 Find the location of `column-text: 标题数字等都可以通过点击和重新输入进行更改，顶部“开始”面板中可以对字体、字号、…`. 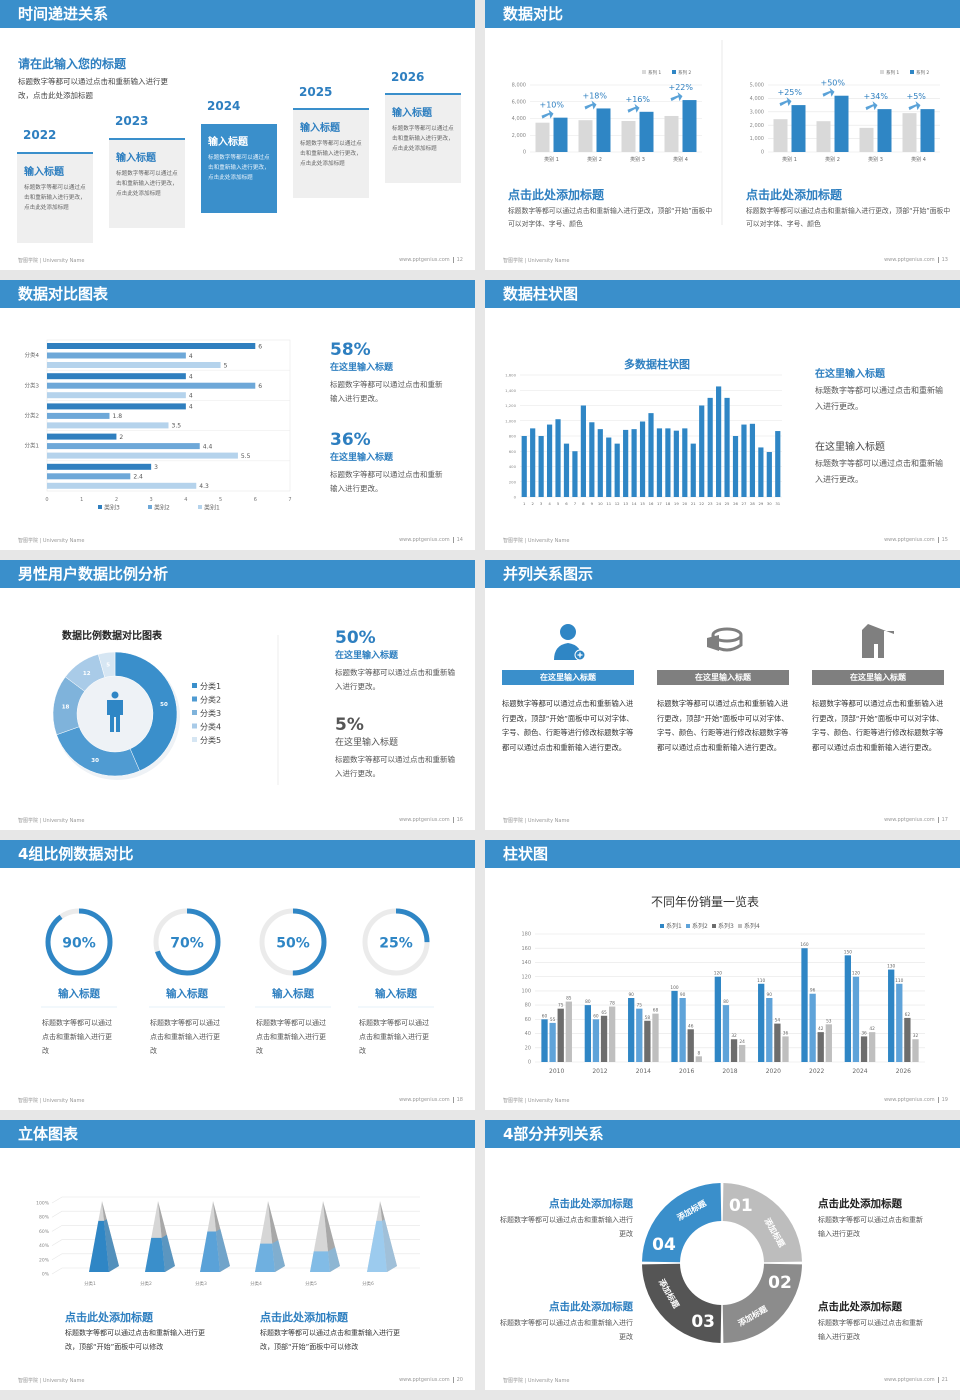

column-text: 标题数字等都可以通过点击和重新输入进行更改，顶部“开始”面板中可以对字体、字号、… is located at coordinates (723, 725).